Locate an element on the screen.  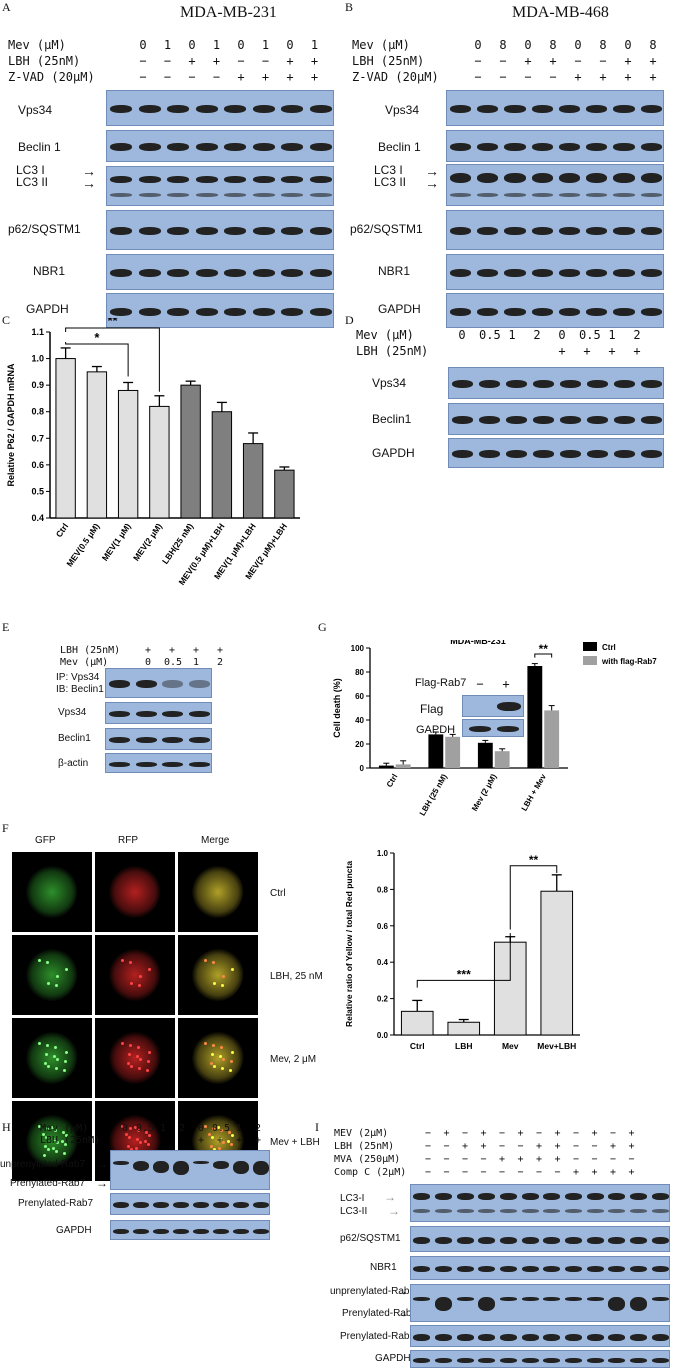
condition-label: Mev (μM) is located at coordinates (84, 662).